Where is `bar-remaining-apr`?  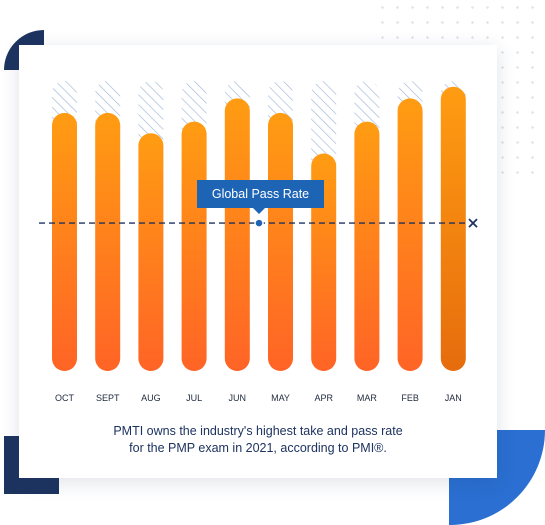
bar-remaining-apr is located at coordinates (324, 123).